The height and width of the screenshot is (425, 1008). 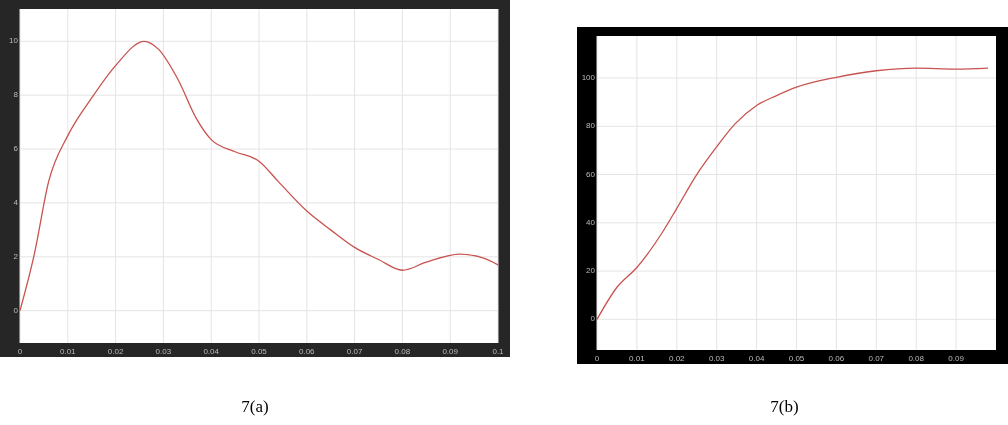 I want to click on y-tick-label: 40, so click(x=591, y=222).